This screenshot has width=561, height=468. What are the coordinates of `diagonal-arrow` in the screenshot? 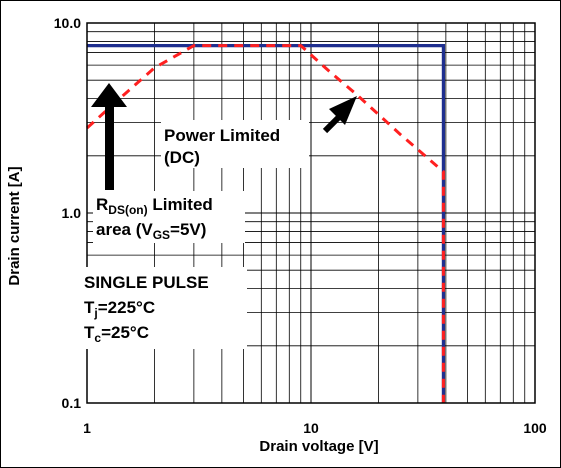 It's located at (339, 115).